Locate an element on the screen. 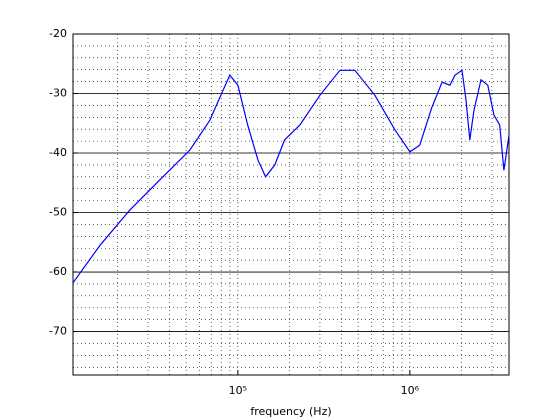 This screenshot has width=560, height=420. x-tick-label: 10⁶ is located at coordinates (410, 390).